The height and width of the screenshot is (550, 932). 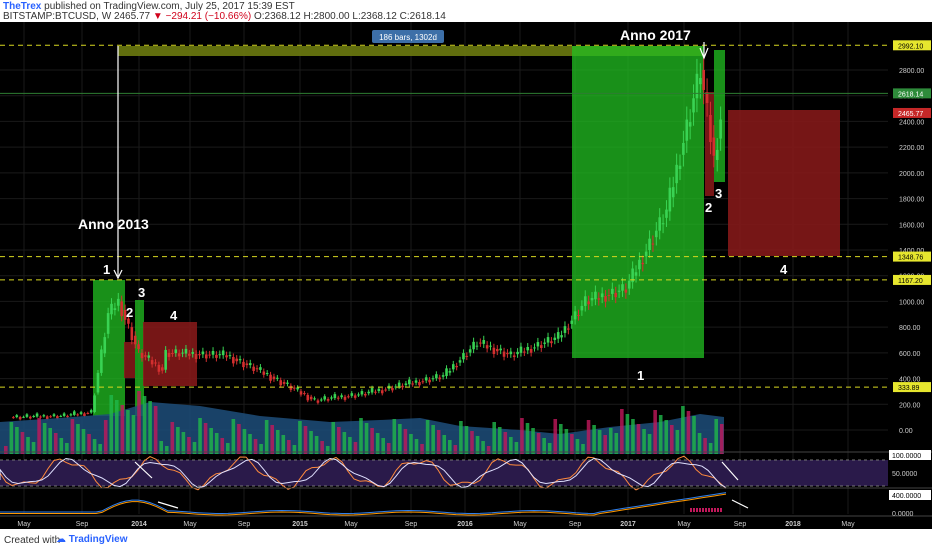 I want to click on tradingview-logo: ☁ TradingView, so click(x=92, y=539).